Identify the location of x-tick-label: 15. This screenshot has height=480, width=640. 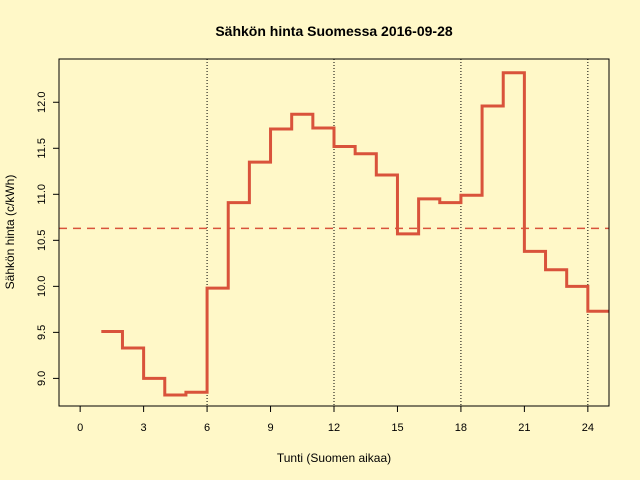
(397, 428).